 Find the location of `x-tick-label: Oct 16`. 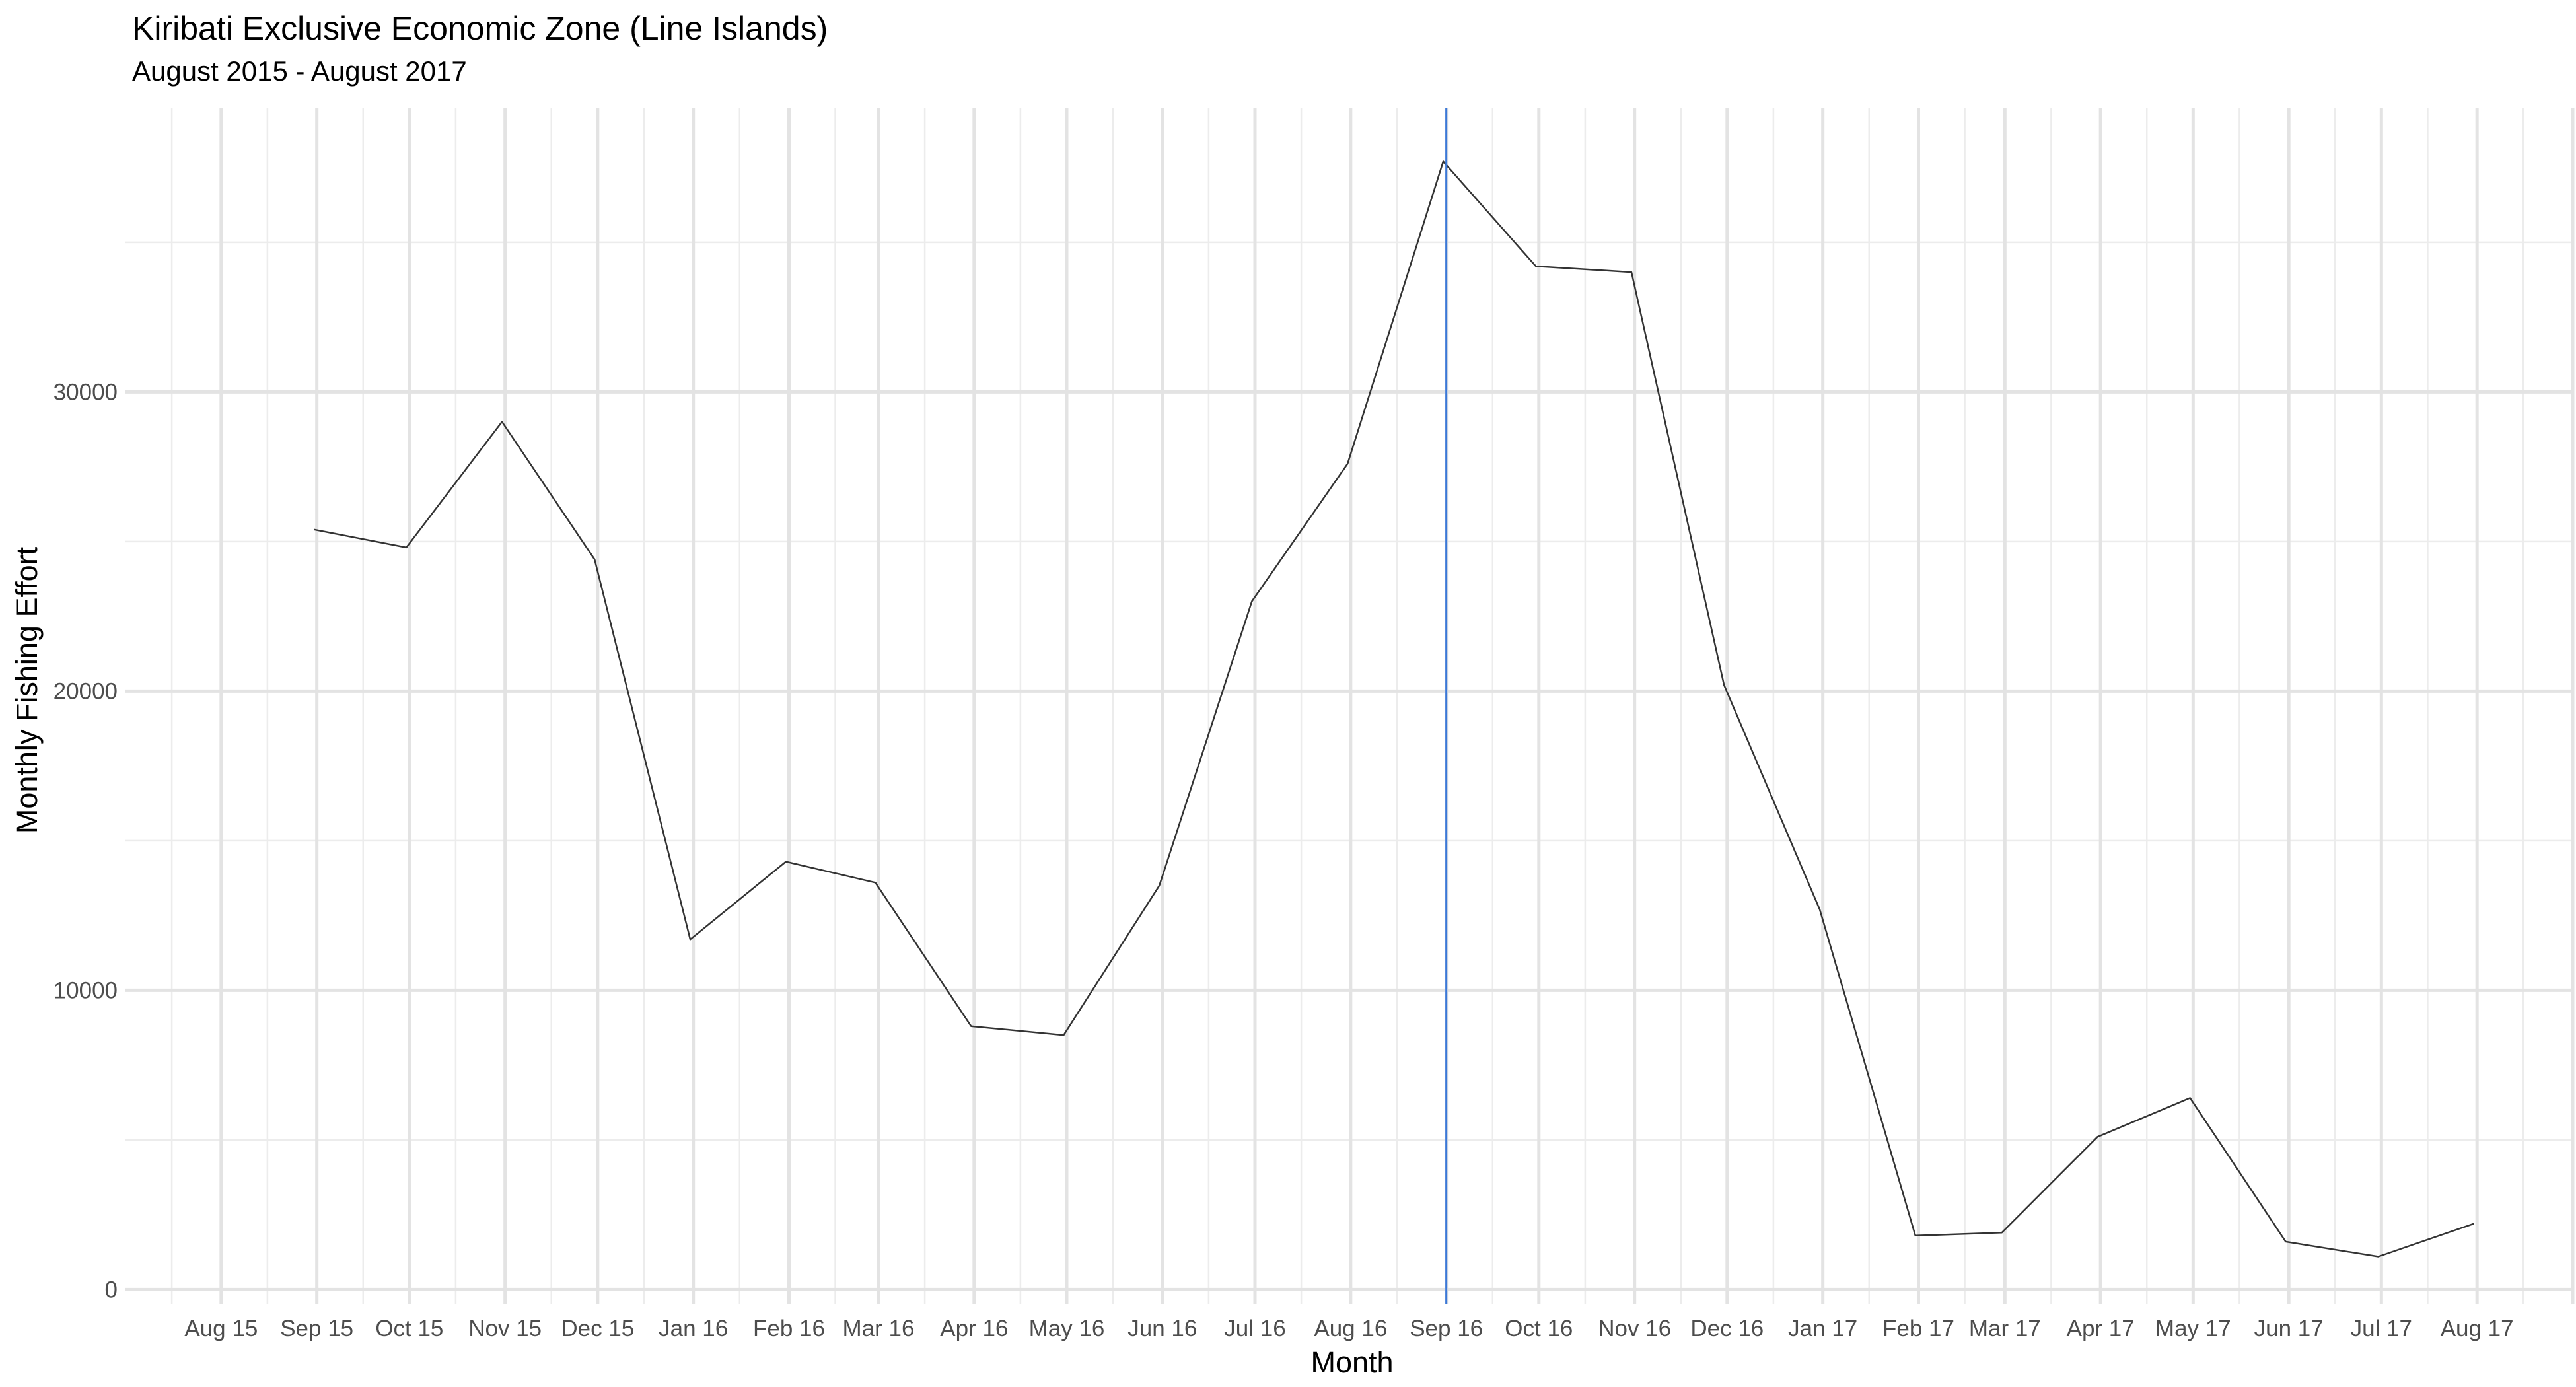

x-tick-label: Oct 16 is located at coordinates (1539, 1328).